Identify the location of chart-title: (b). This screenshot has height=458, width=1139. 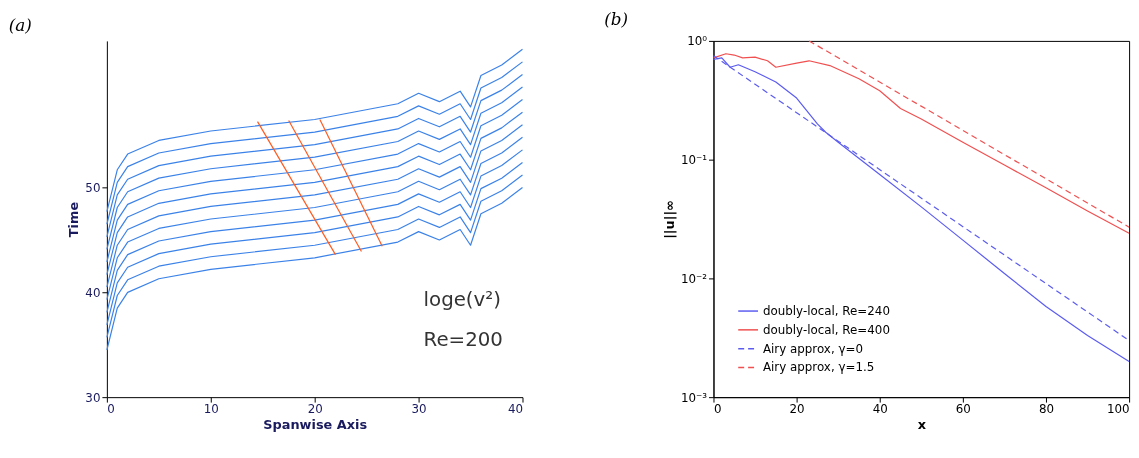
(616, 19).